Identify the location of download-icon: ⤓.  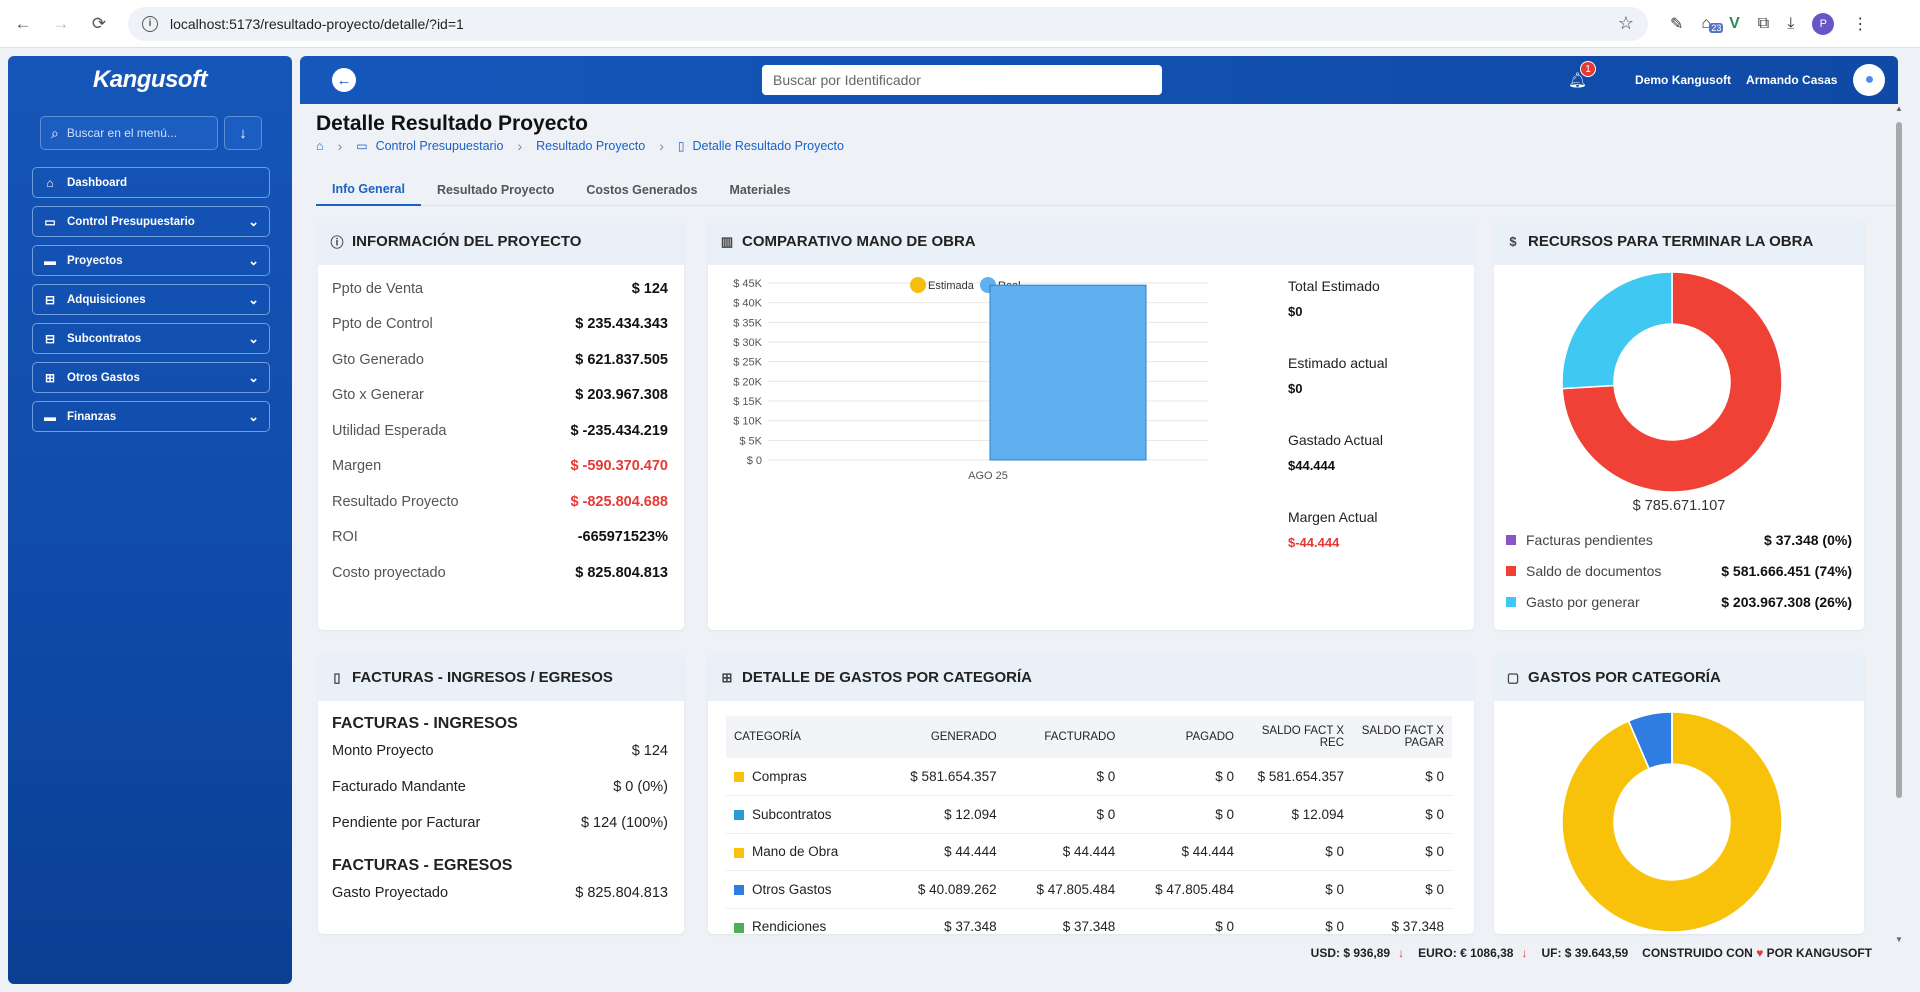
(1791, 23).